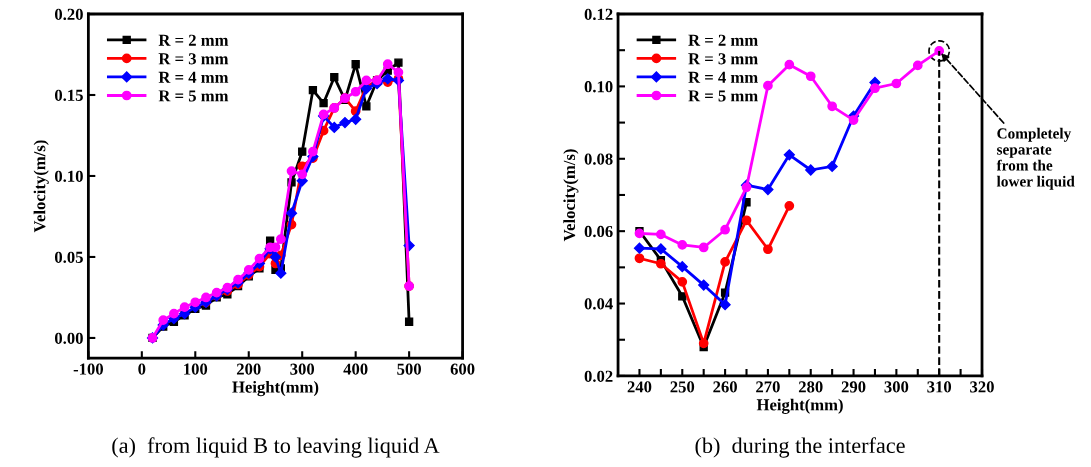  What do you see at coordinates (196, 369) in the screenshot?
I see `x-tick-label: 100` at bounding box center [196, 369].